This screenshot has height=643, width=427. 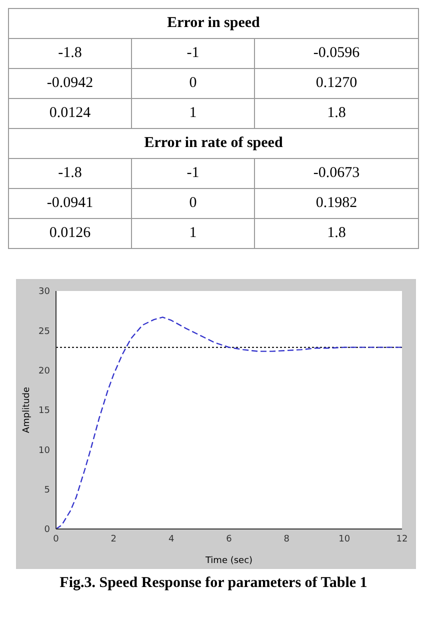 What do you see at coordinates (47, 491) in the screenshot?
I see `y-tick-label: 5` at bounding box center [47, 491].